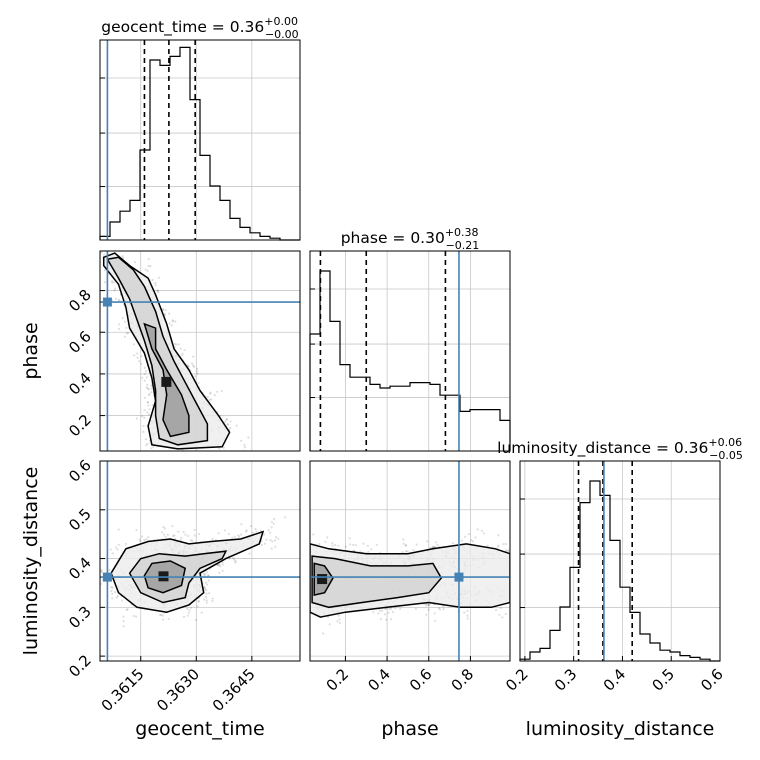  What do you see at coordinates (462, 232) in the screenshot?
I see `title-plus: +0.38` at bounding box center [462, 232].